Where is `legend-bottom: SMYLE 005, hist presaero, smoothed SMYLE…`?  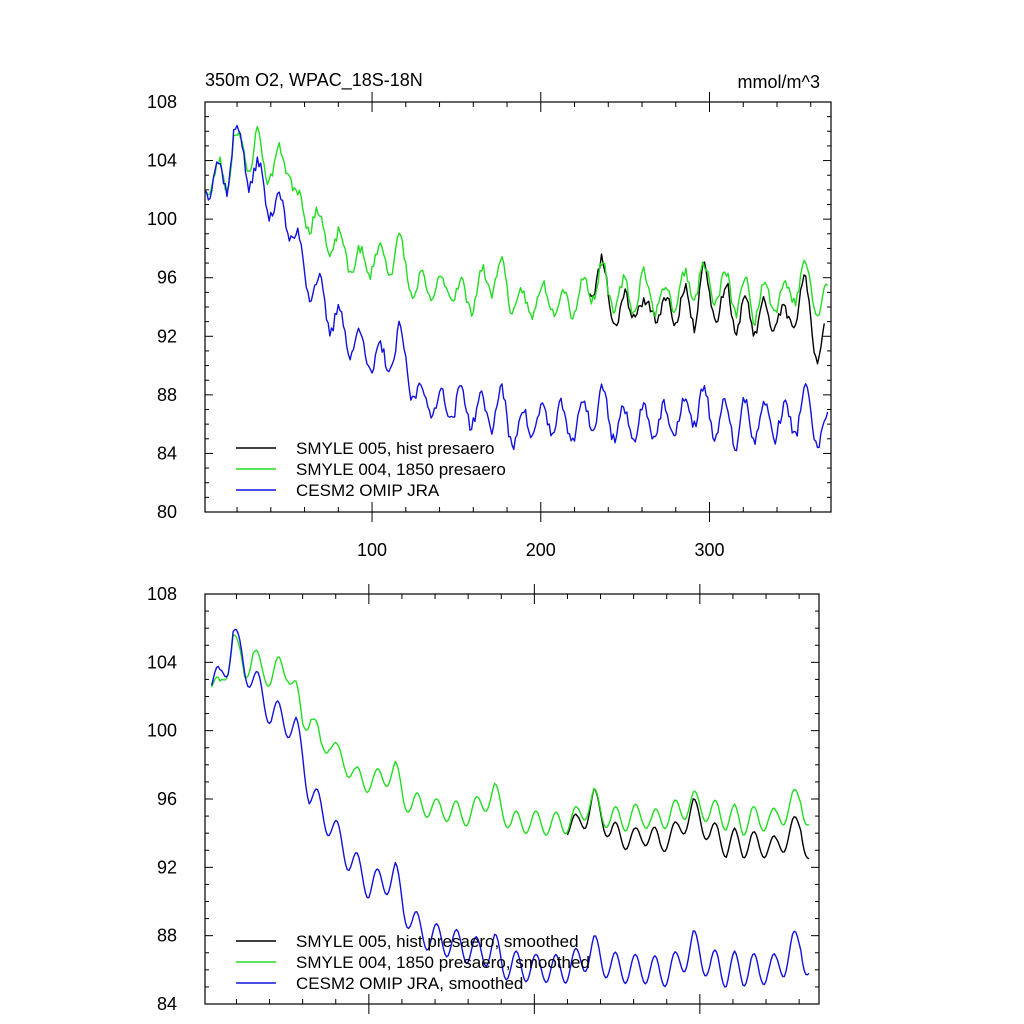
legend-bottom: SMYLE 005, hist presaero, smoothed SMYLE… is located at coordinates (413, 962).